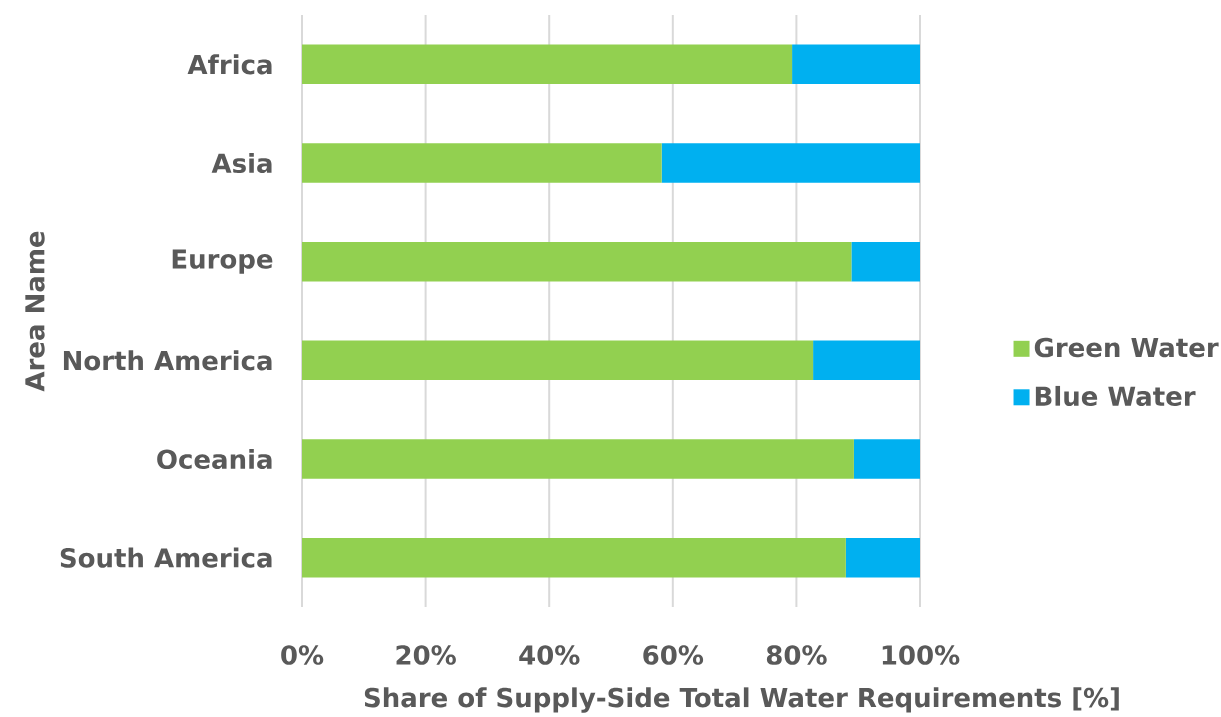 The height and width of the screenshot is (717, 1221). What do you see at coordinates (214, 459) in the screenshot?
I see `y-tick-label: Oceania` at bounding box center [214, 459].